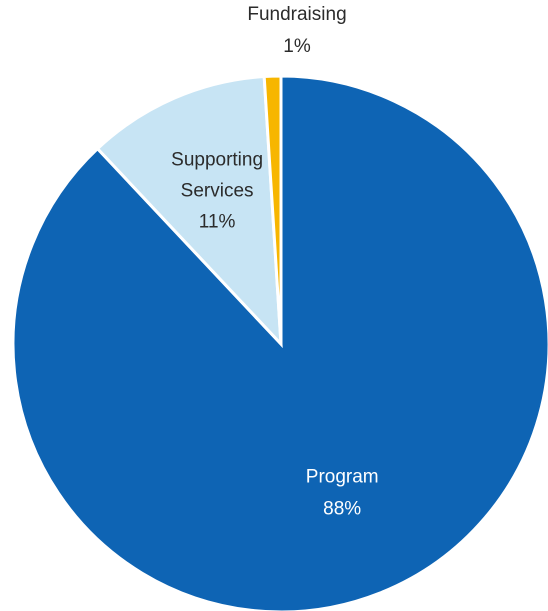 This screenshot has width=548, height=611. Describe the element at coordinates (342, 509) in the screenshot. I see `slice-value-program: 88%` at that location.